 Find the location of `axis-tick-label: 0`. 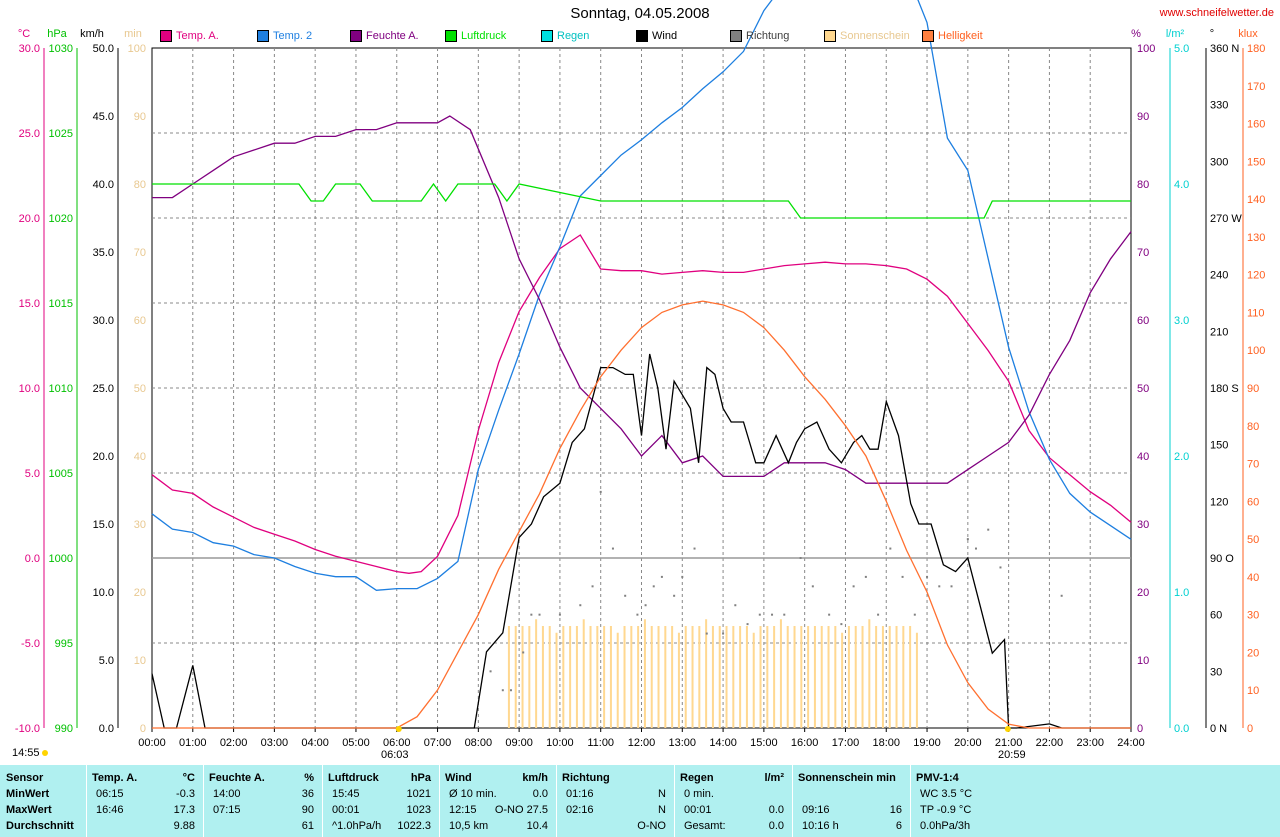

axis-tick-label: 0 is located at coordinates (143, 729).